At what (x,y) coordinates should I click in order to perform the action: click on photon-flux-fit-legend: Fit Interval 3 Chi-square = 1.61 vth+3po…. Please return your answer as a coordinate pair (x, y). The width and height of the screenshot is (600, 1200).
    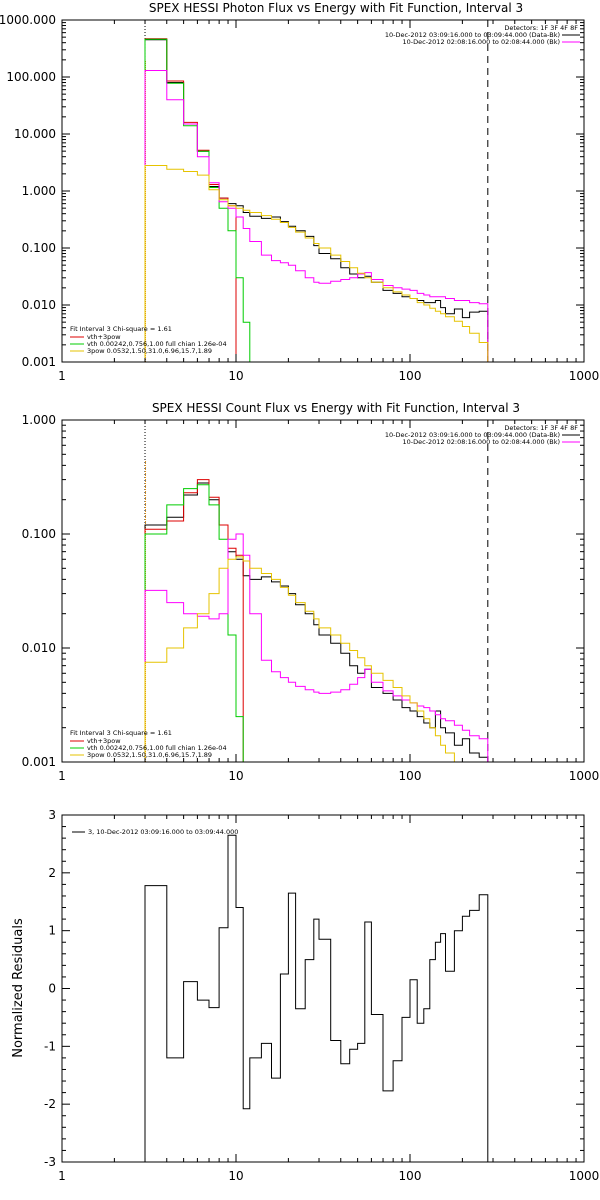
    Looking at the image, I should click on (148, 340).